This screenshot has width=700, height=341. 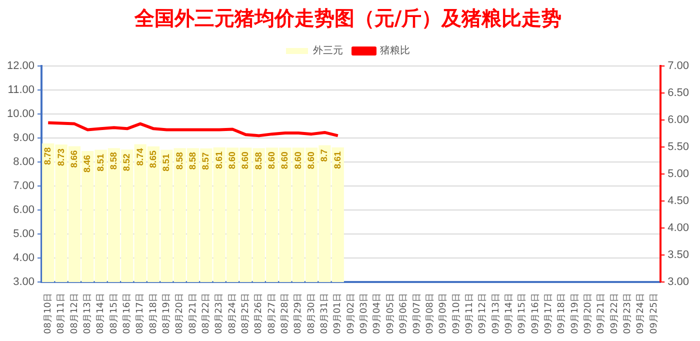 I want to click on x-tick-label: 08月28日, so click(x=285, y=313).